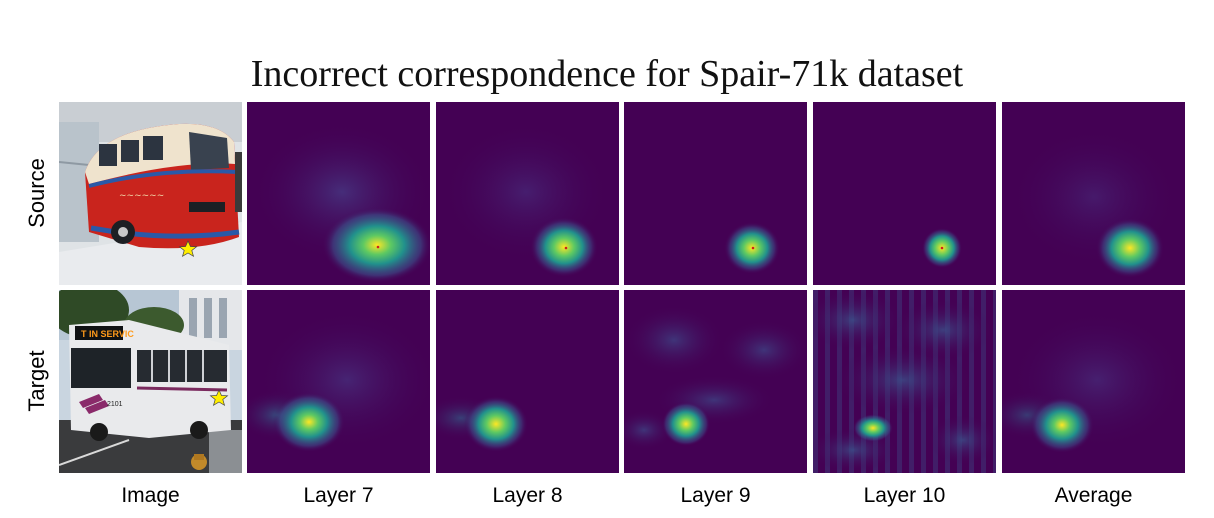 This screenshot has height=518, width=1214. Describe the element at coordinates (36, 193) in the screenshot. I see `row-label-source: Source` at that location.